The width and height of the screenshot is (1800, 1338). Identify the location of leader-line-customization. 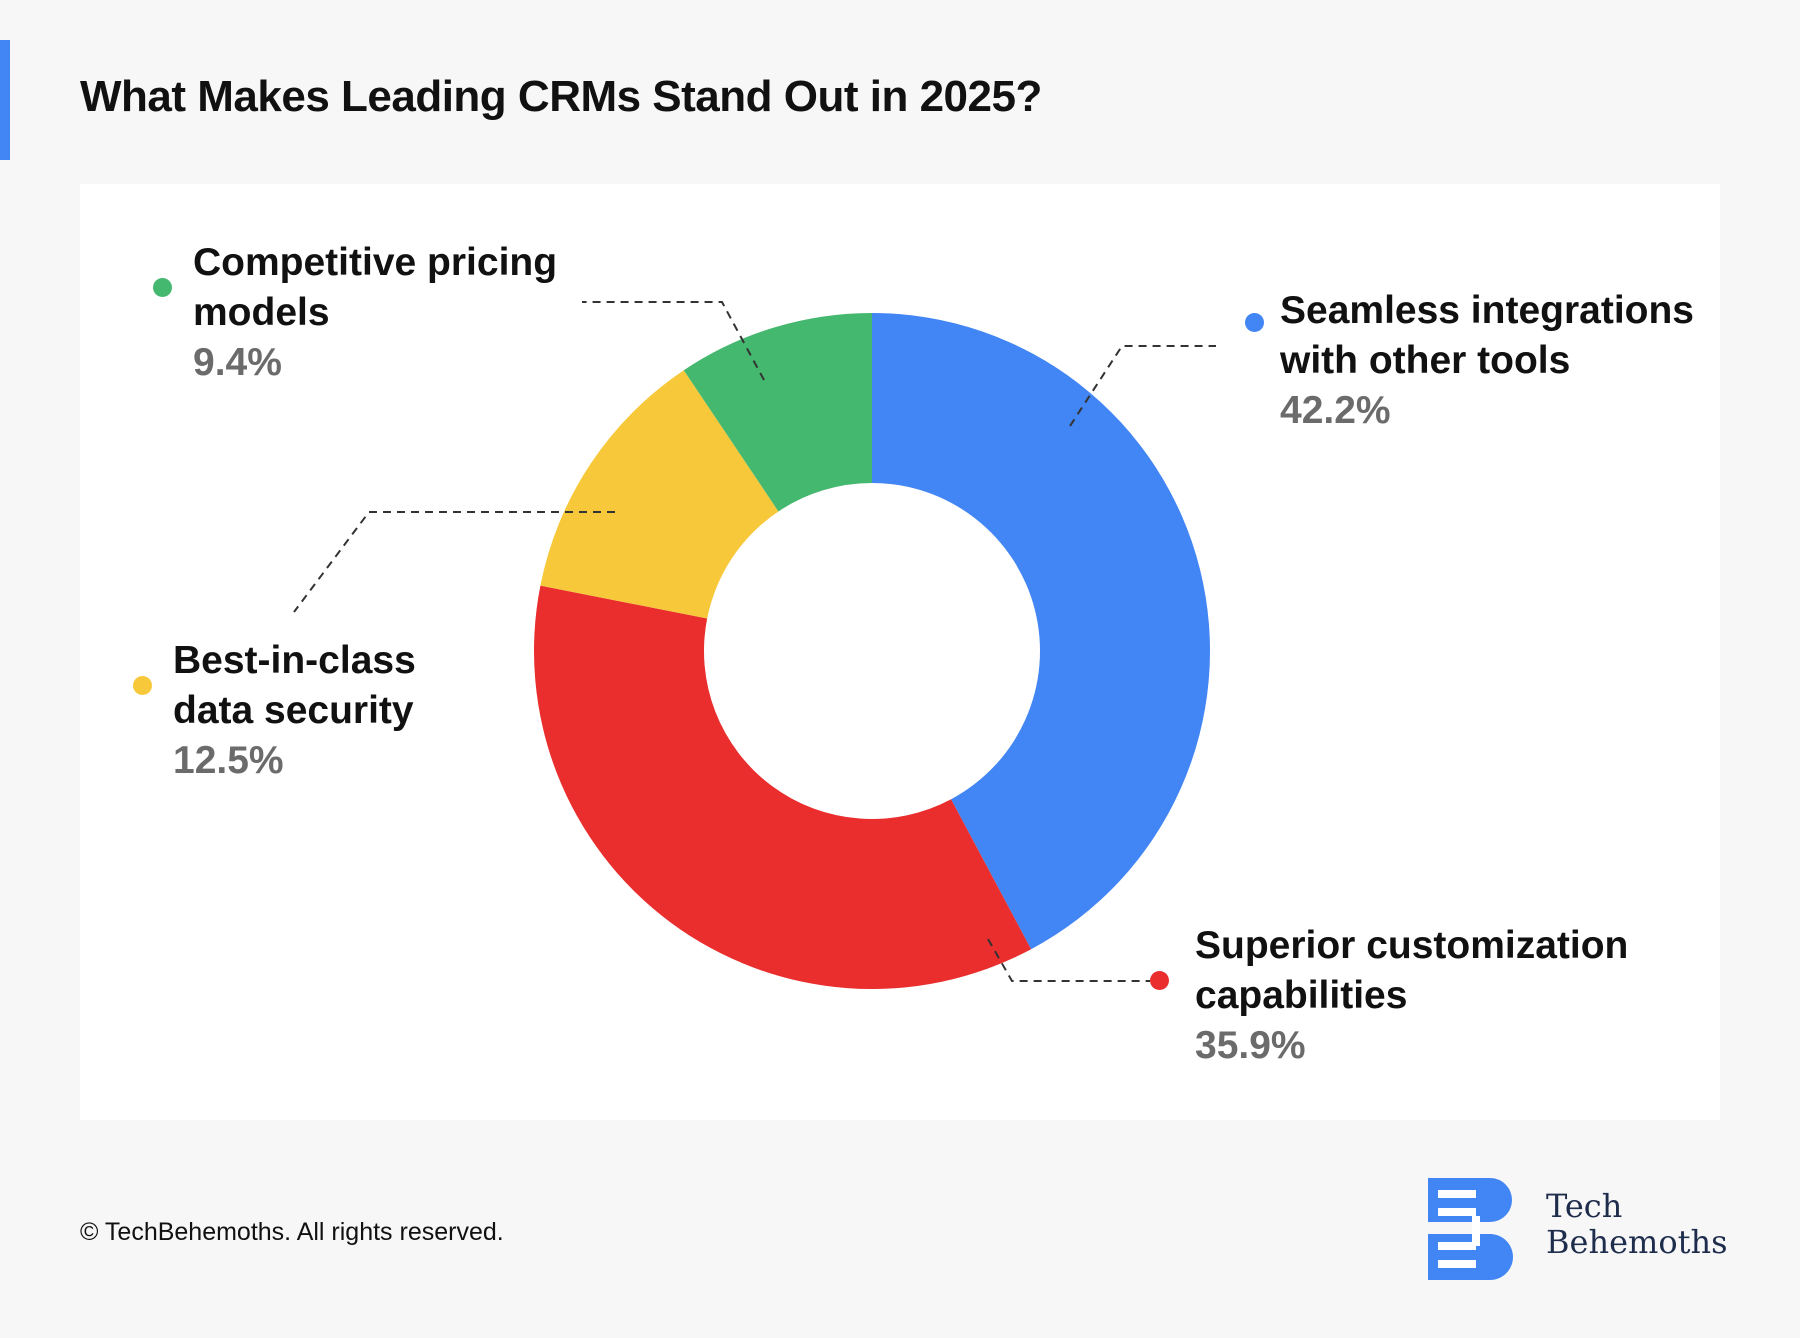
(1068, 960).